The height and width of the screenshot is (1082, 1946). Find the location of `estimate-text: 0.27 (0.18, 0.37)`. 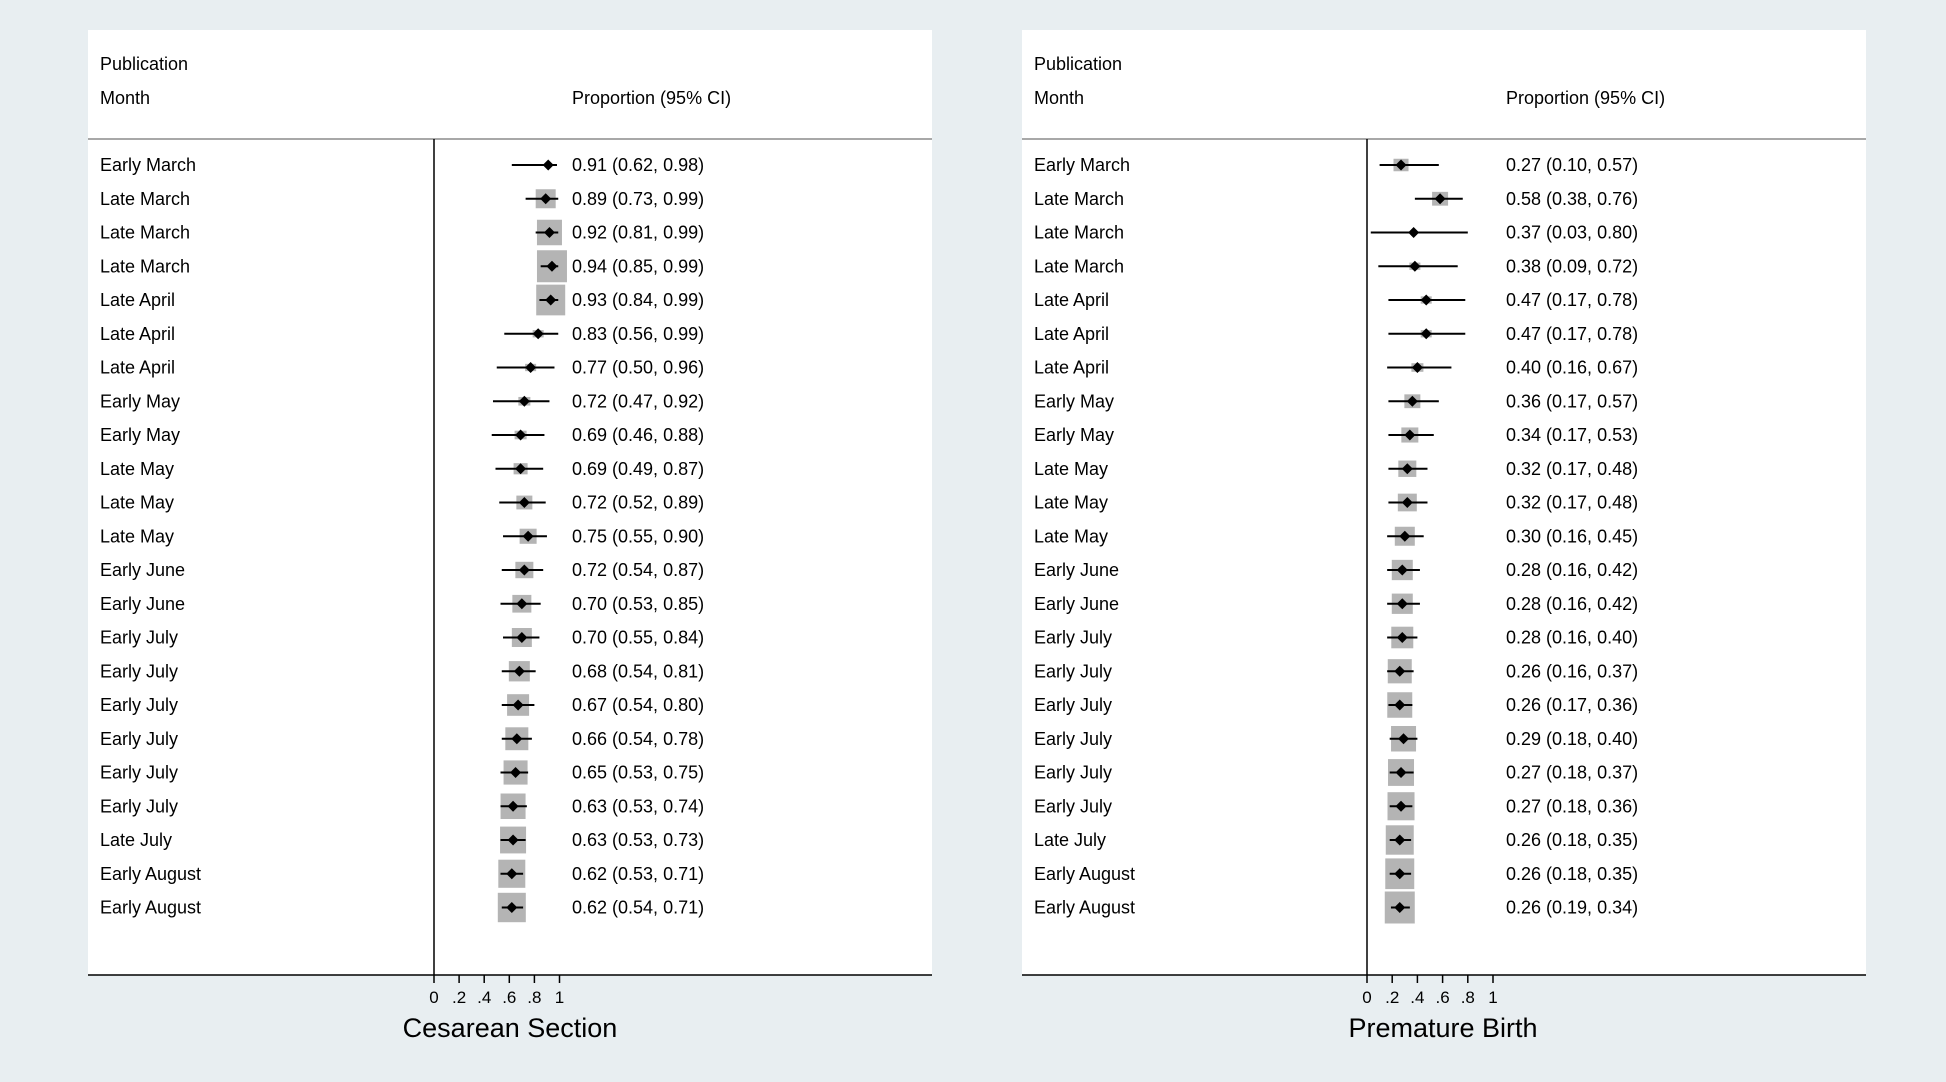

estimate-text: 0.27 (0.18, 0.37) is located at coordinates (1572, 773).